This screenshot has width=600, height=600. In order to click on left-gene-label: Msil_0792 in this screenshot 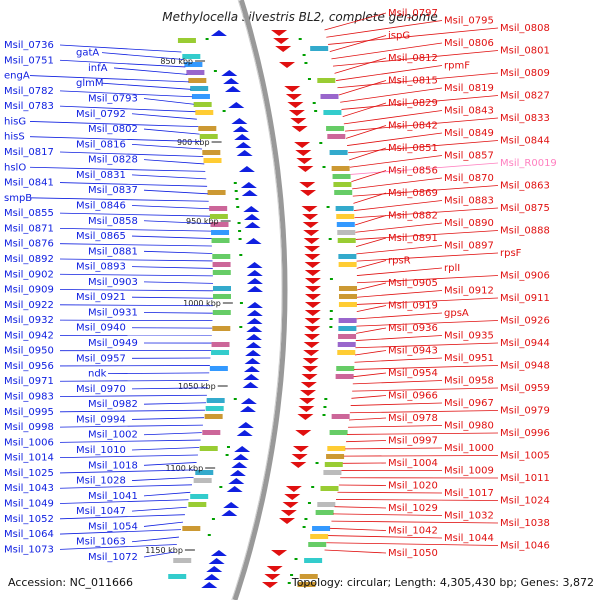, I will do `click(101, 114)`.